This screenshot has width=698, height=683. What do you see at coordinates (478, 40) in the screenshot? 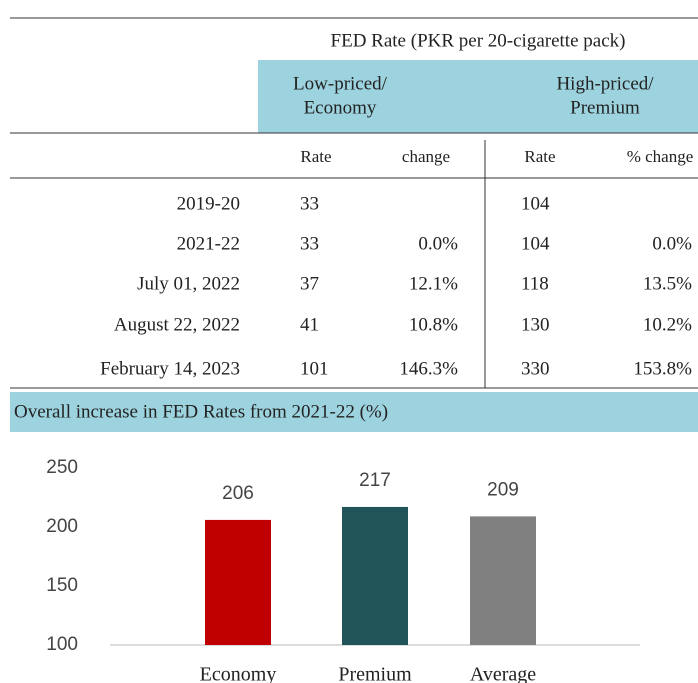
I see `group-header: FED Rate (PKR per 20-cigarette pack)` at bounding box center [478, 40].